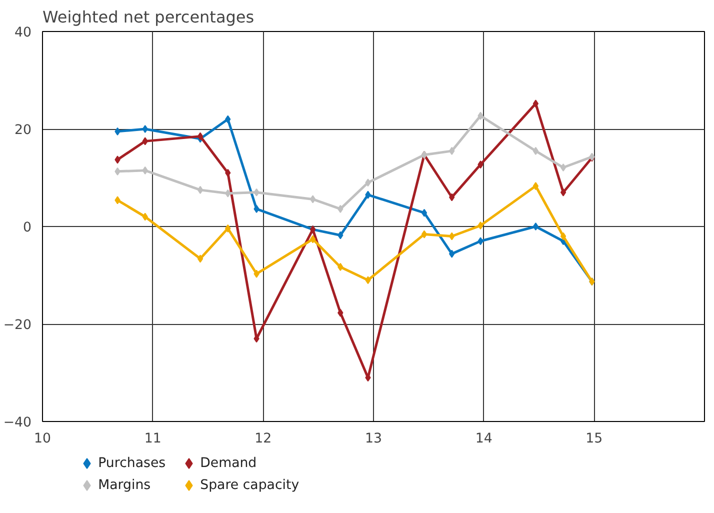  Describe the element at coordinates (17, 325) in the screenshot. I see `y-tick-label: −20` at that location.